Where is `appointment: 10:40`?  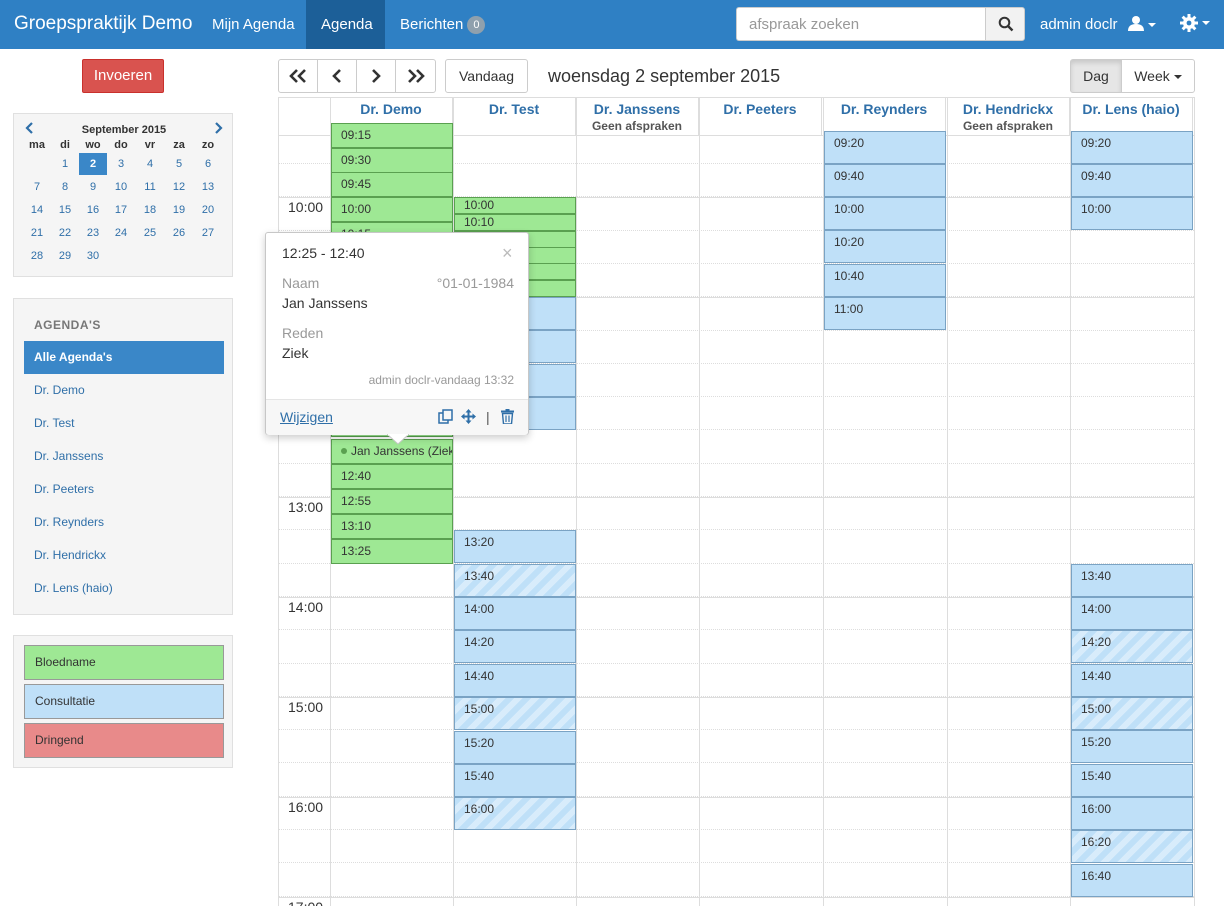
appointment: 10:40 is located at coordinates (885, 280).